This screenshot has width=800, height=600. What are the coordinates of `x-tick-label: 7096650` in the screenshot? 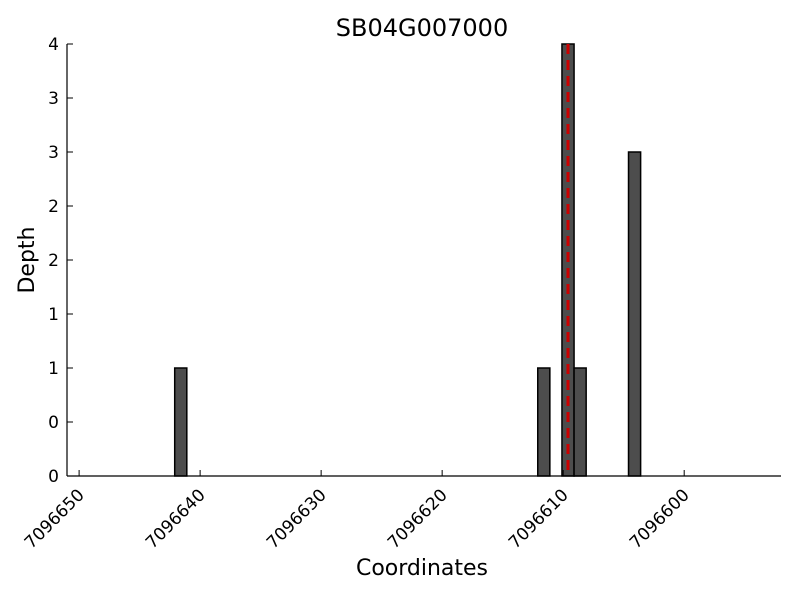 It's located at (55, 519).